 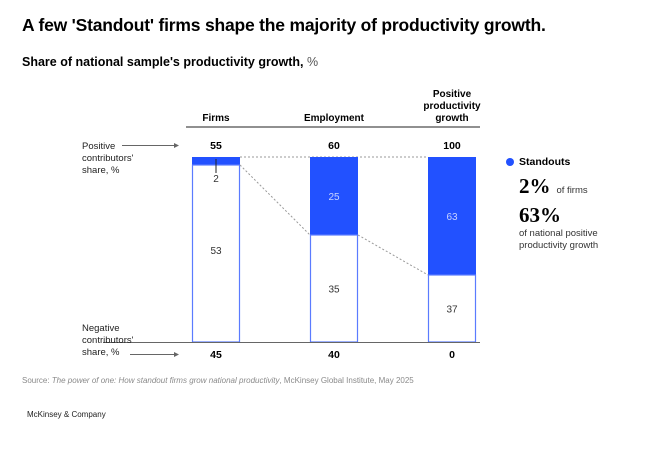 I want to click on negative-share-total: 40, so click(x=334, y=355).